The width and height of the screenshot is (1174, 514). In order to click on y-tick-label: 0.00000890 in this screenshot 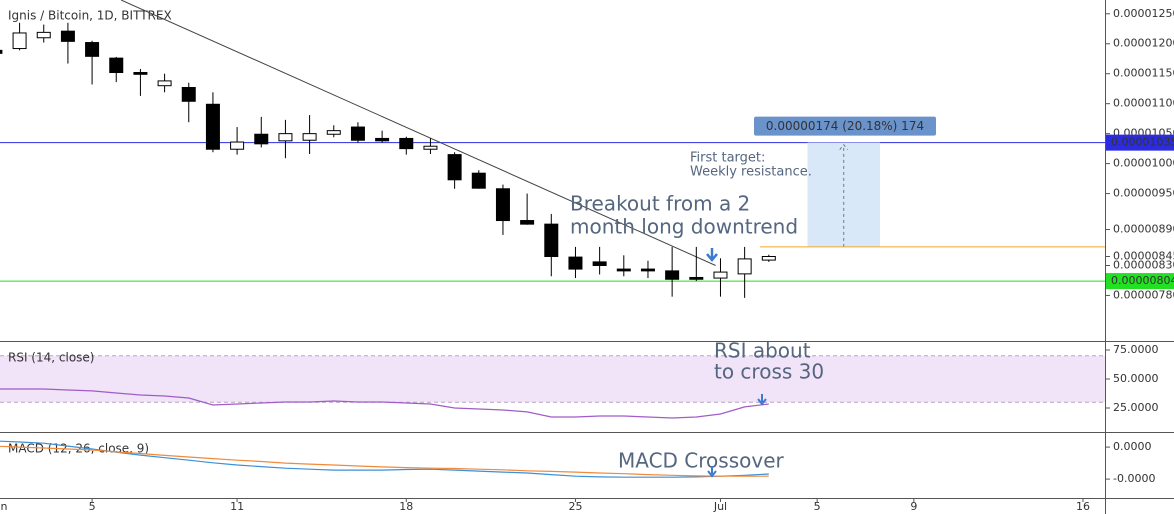, I will do `click(1143, 229)`.